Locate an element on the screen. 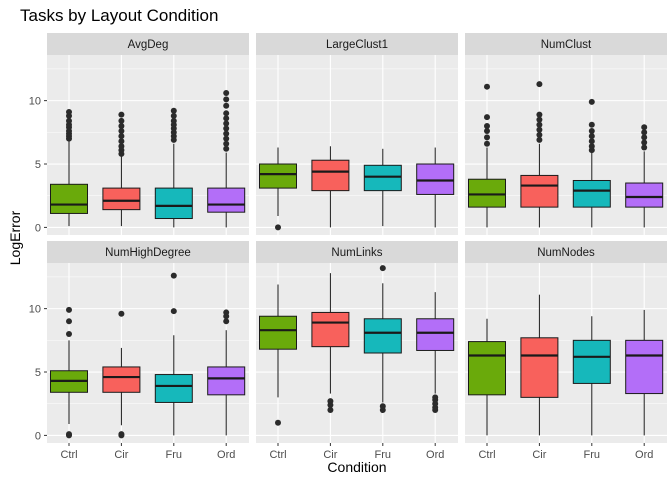 Image resolution: width=672 pixels, height=485 pixels. x-axis-title: Condition is located at coordinates (356, 467).